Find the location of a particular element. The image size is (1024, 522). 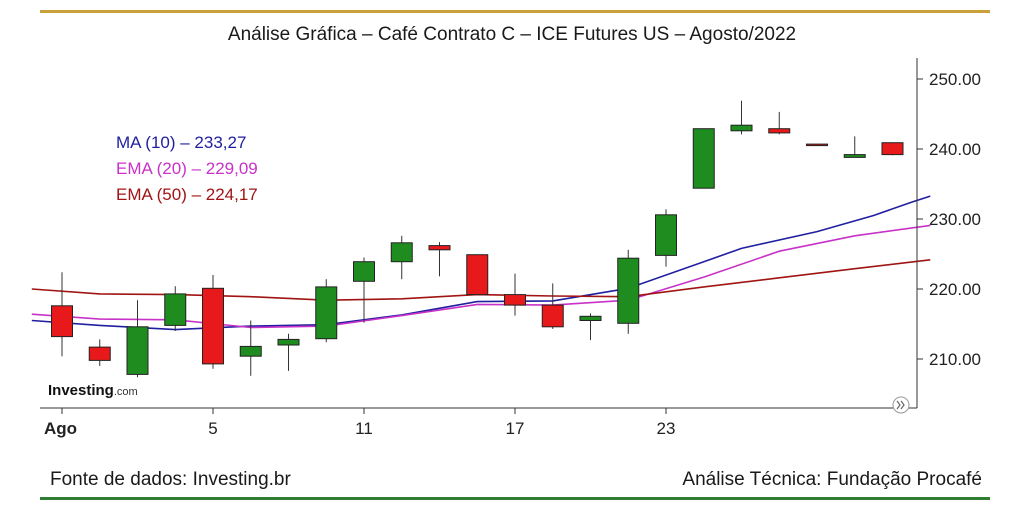

y-tick-label: 250.00 is located at coordinates (955, 79).